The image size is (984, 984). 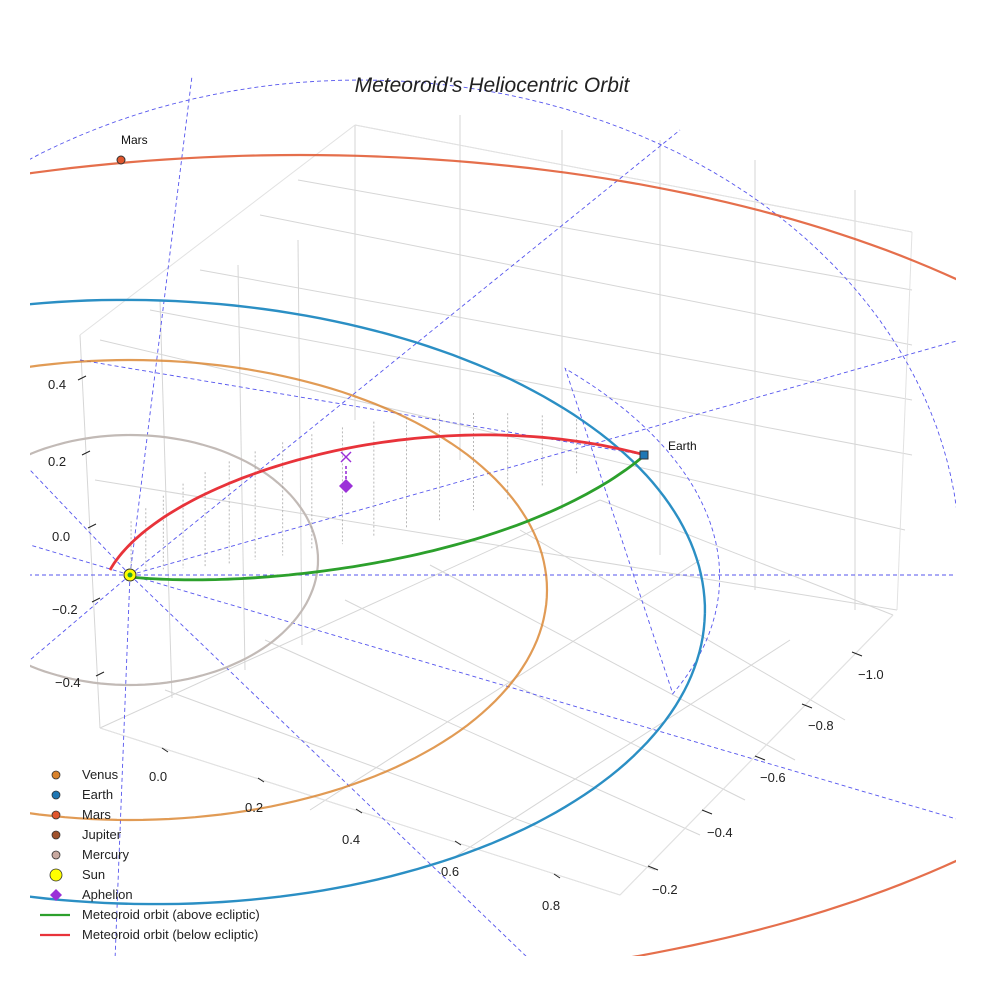 I want to click on aphelion-projection-marker, so click(x=346, y=457).